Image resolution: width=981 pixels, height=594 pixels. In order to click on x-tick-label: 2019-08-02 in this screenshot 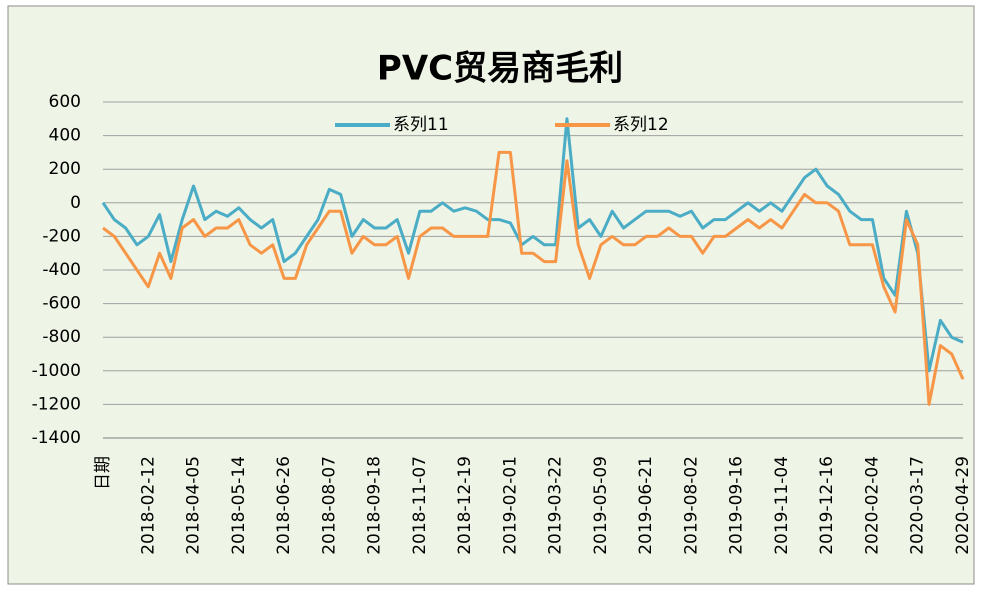, I will do `click(691, 505)`.